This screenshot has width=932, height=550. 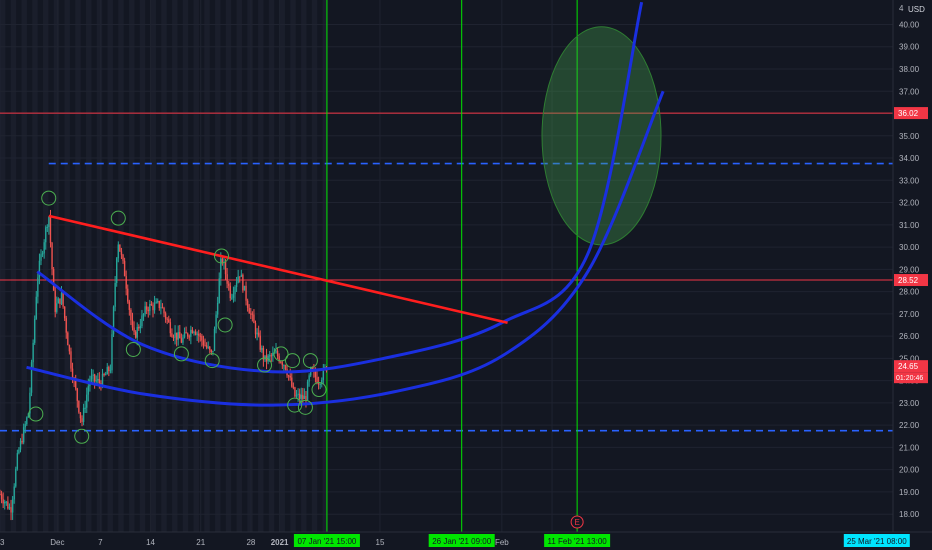 I want to click on date-tag-label: 26 Jan '21 09:00, so click(x=461, y=541).